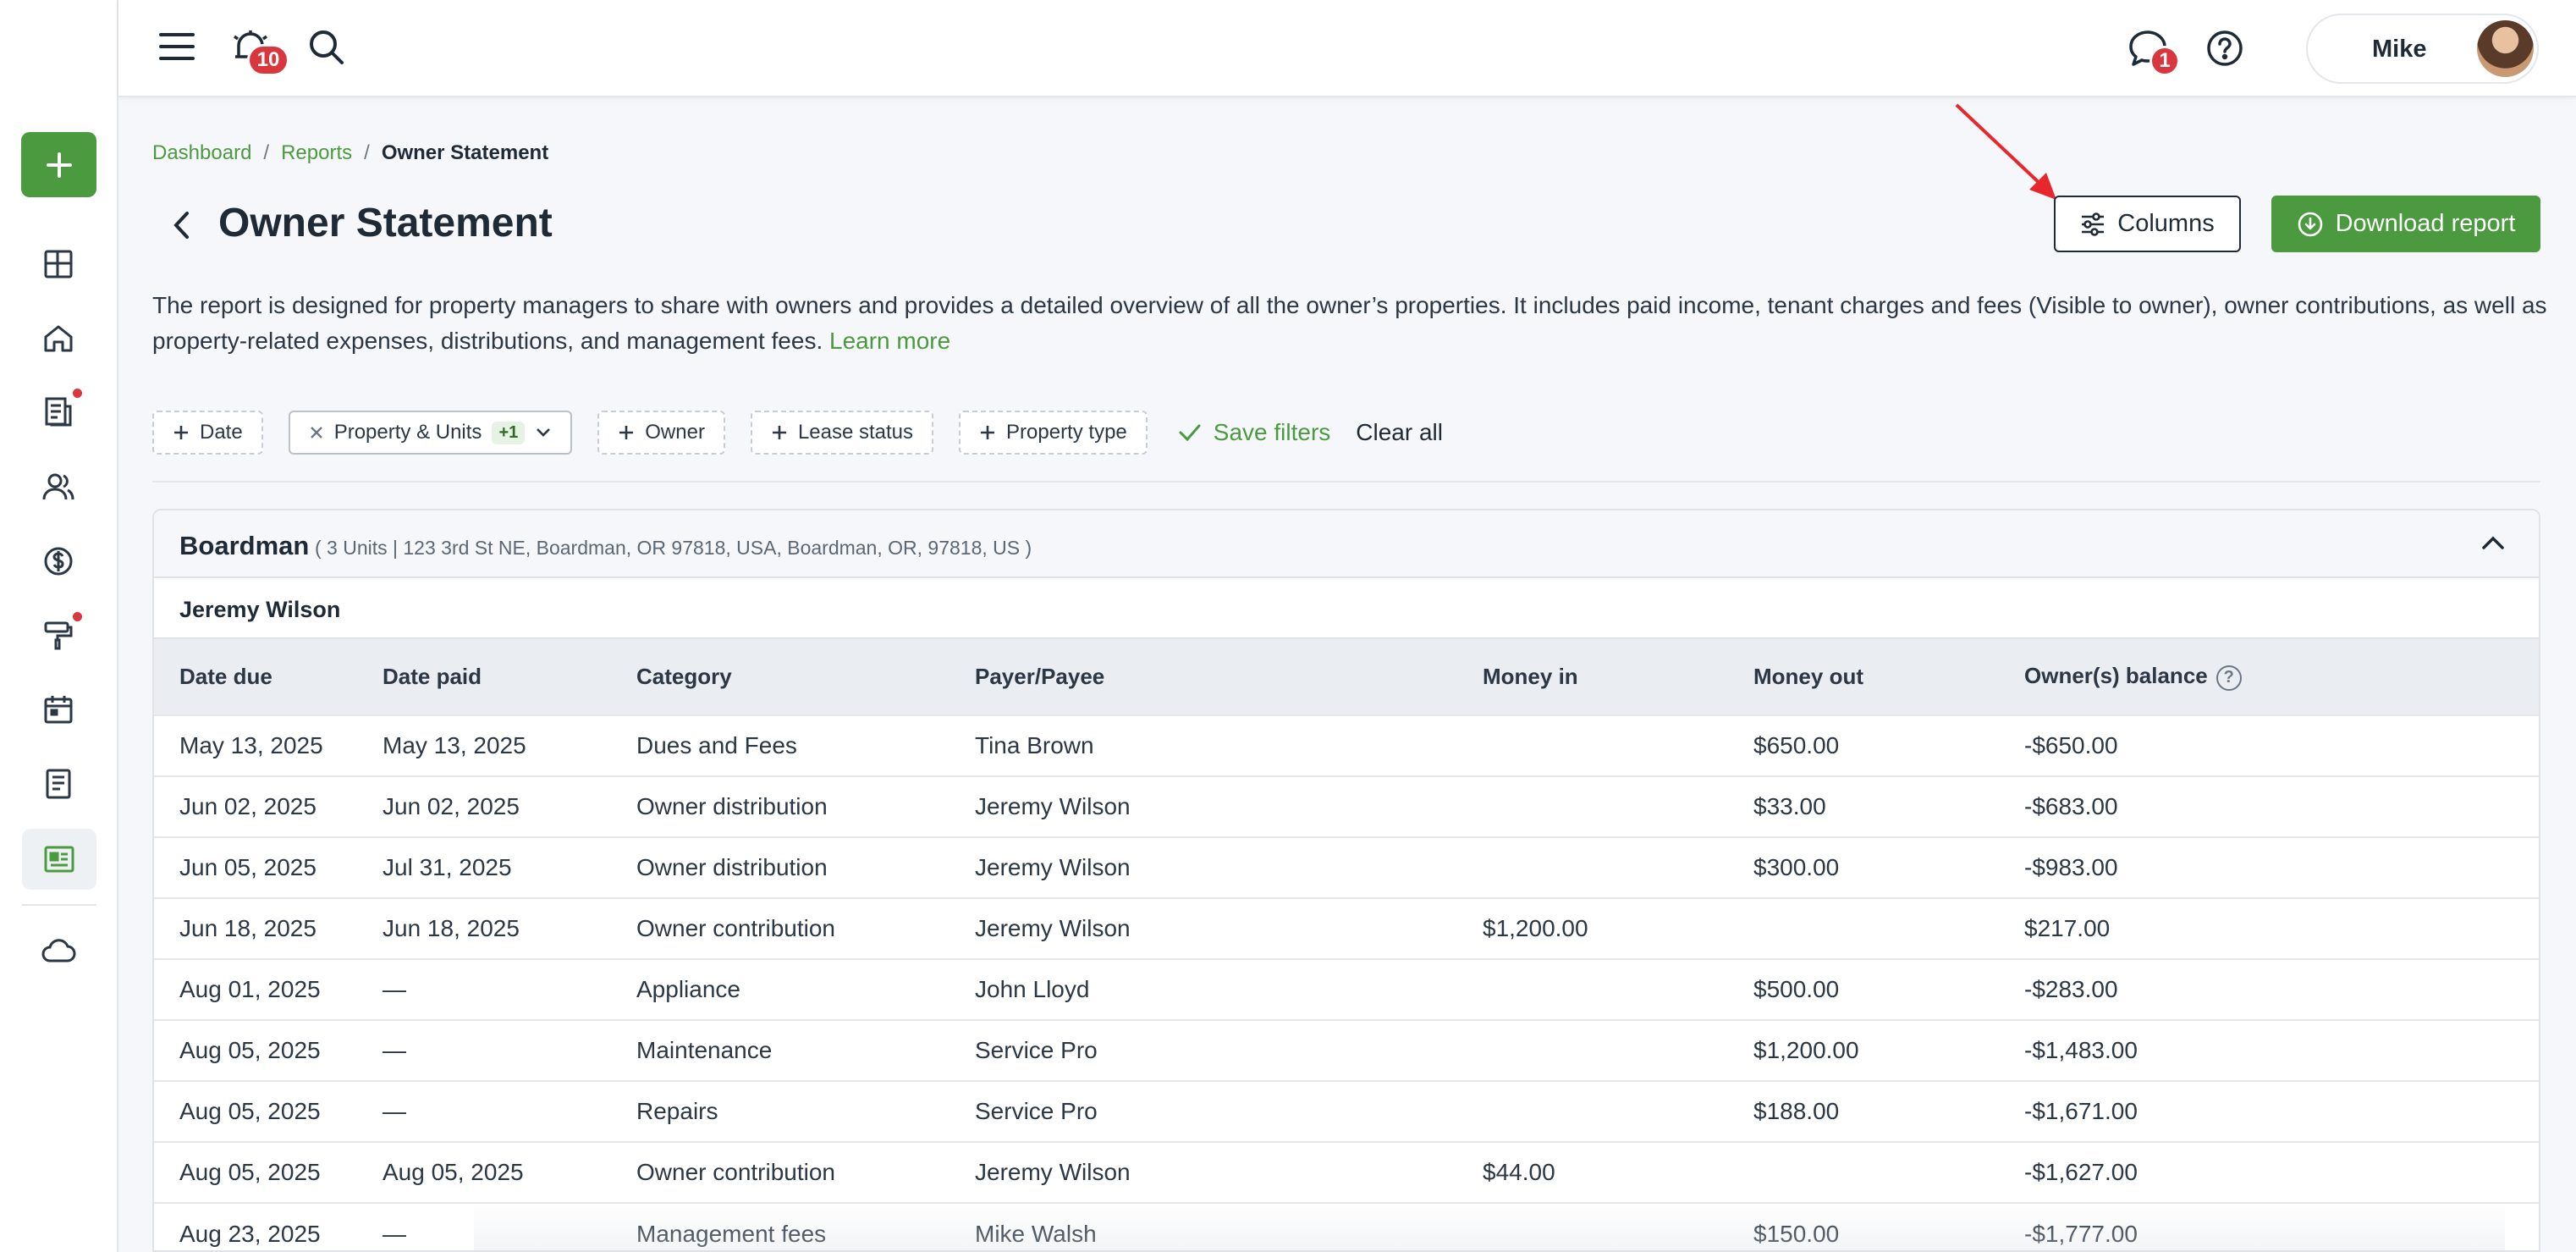 This screenshot has width=2576, height=1252. I want to click on filter-property-type: Property type, so click(1053, 433).